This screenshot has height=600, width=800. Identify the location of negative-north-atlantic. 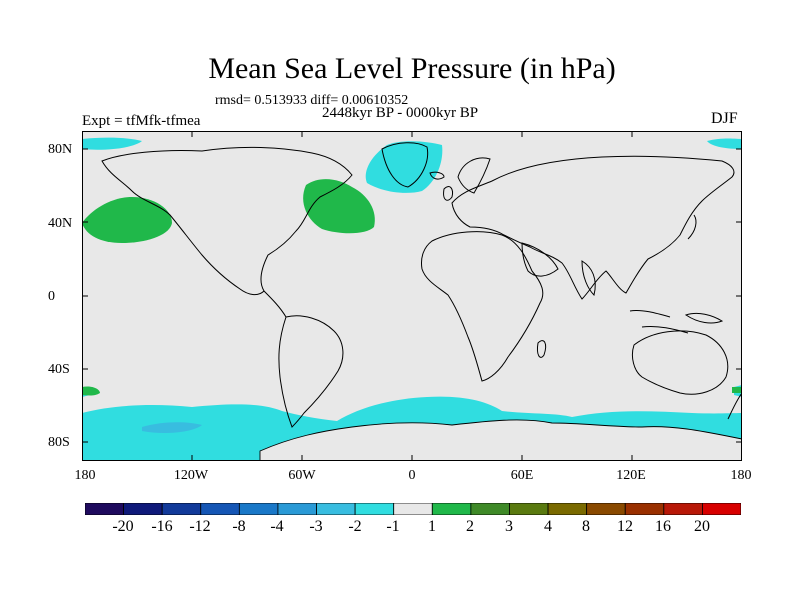
(404, 167).